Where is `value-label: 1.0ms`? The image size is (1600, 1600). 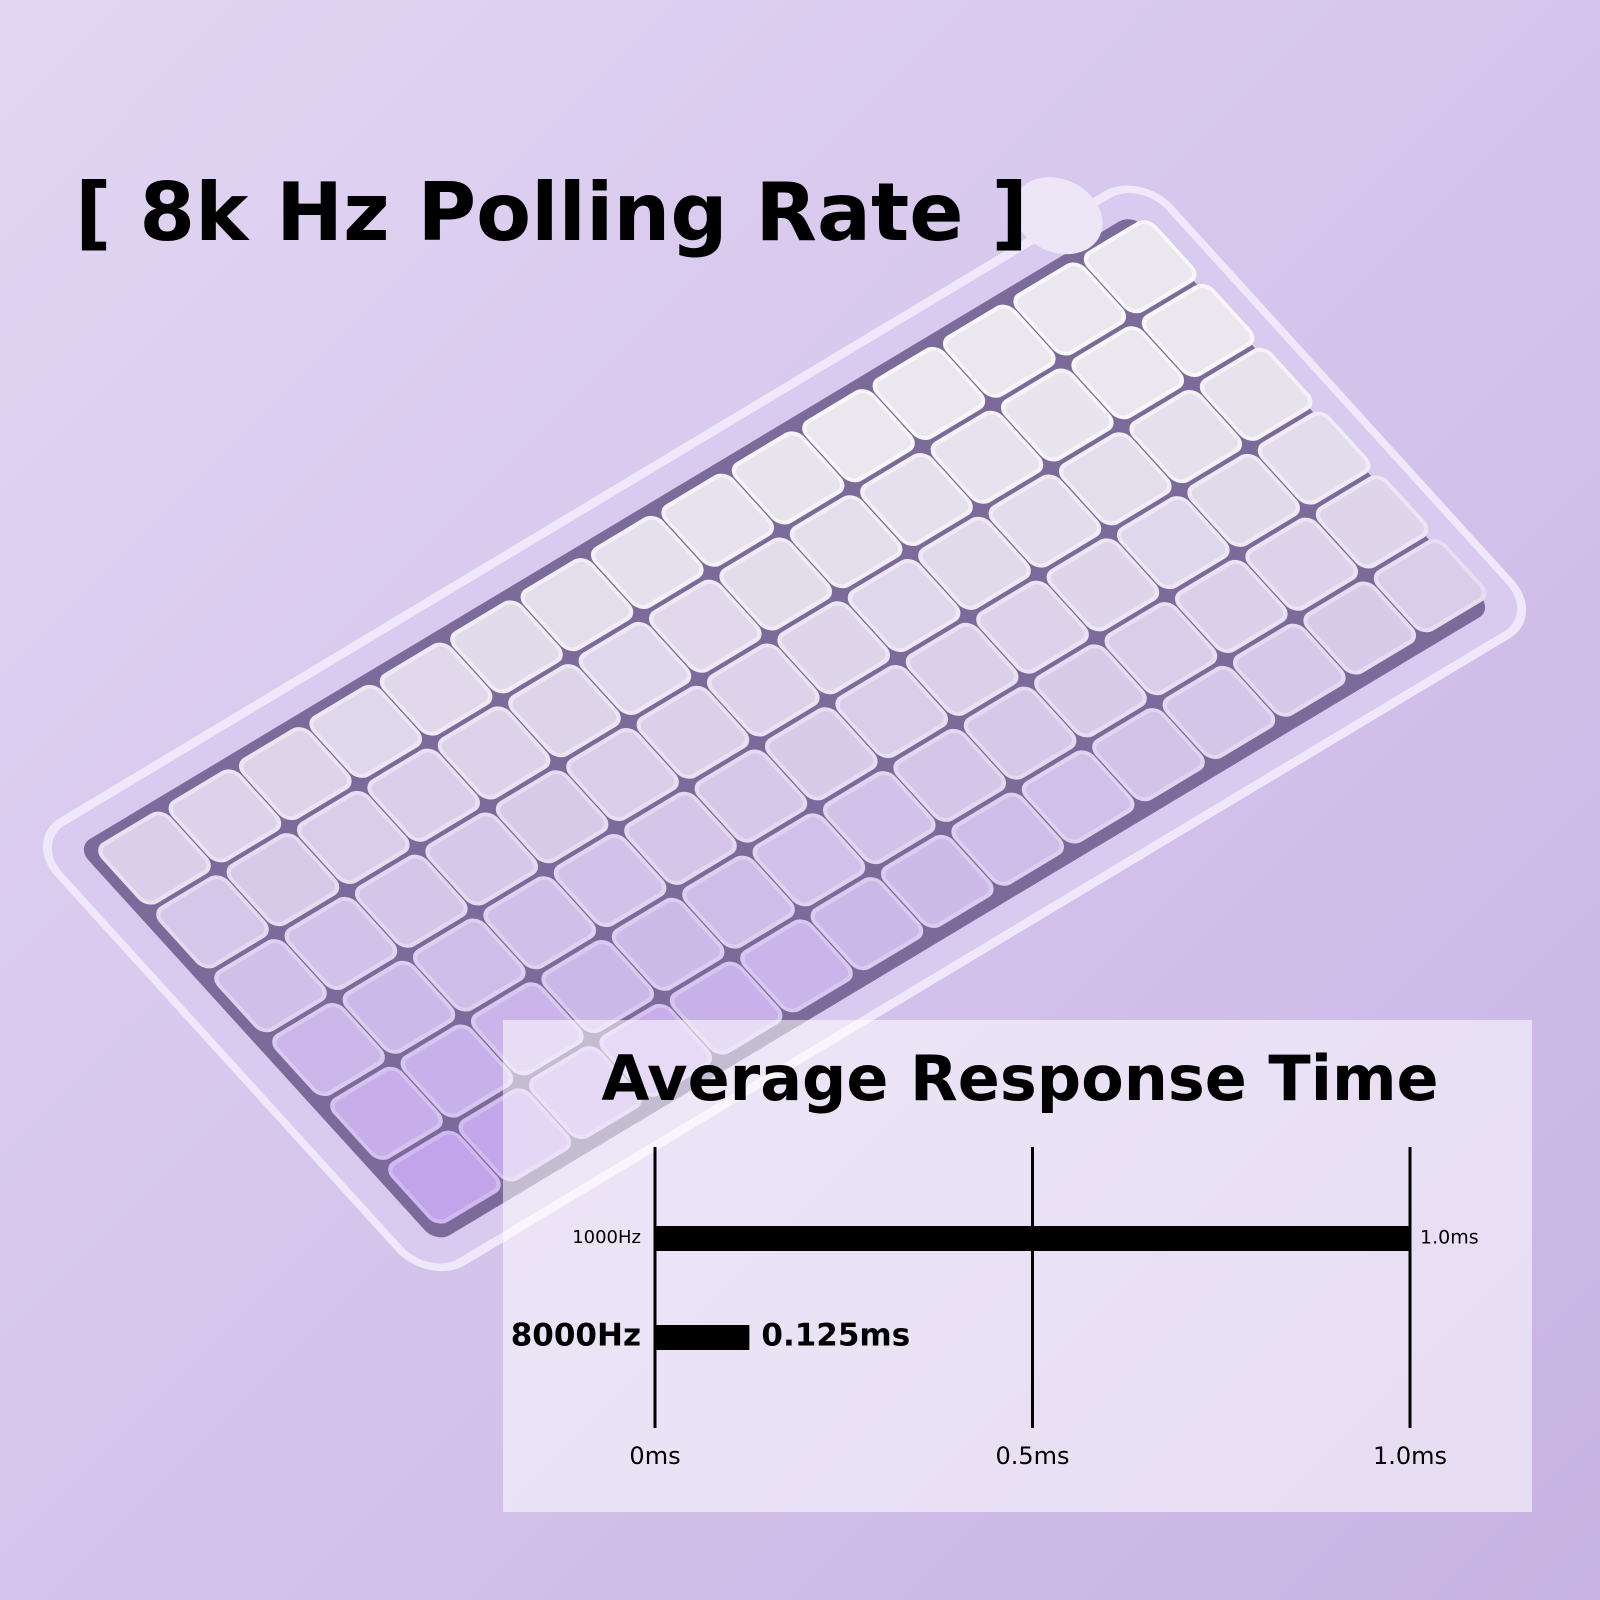
value-label: 1.0ms is located at coordinates (1449, 1238).